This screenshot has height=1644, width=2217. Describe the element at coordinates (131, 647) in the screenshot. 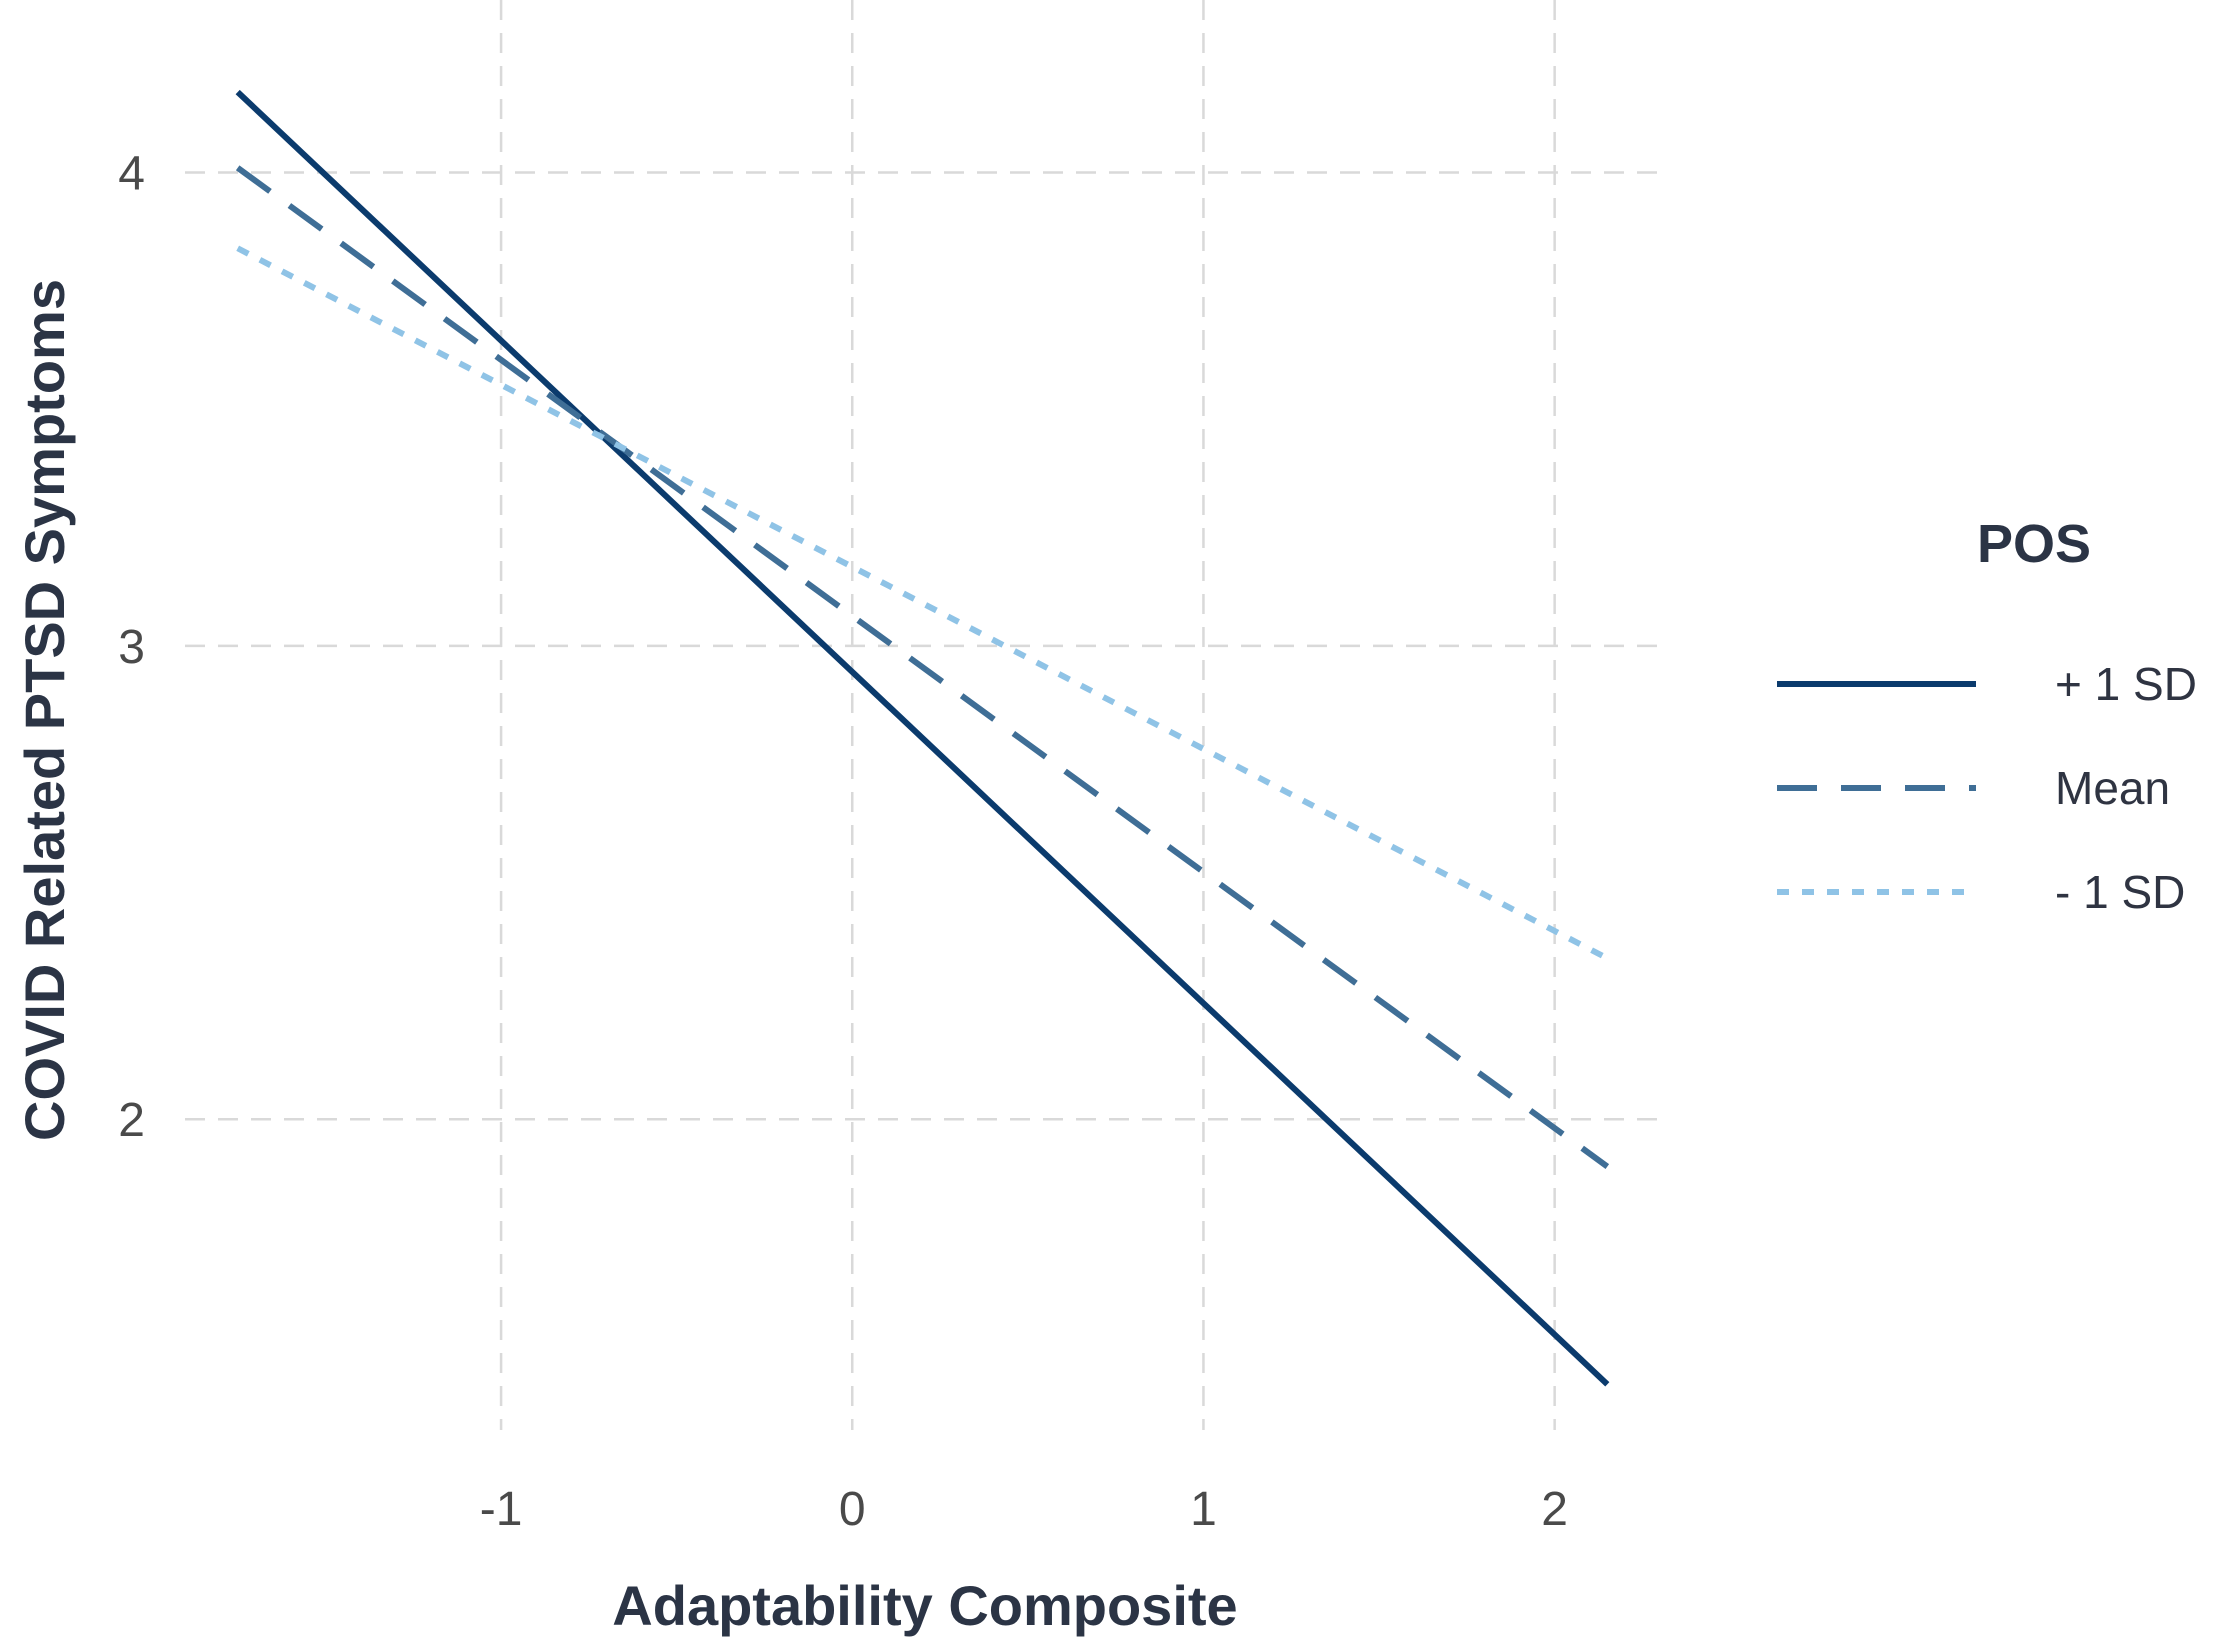

I see `y-tick-label-1: 3` at that location.